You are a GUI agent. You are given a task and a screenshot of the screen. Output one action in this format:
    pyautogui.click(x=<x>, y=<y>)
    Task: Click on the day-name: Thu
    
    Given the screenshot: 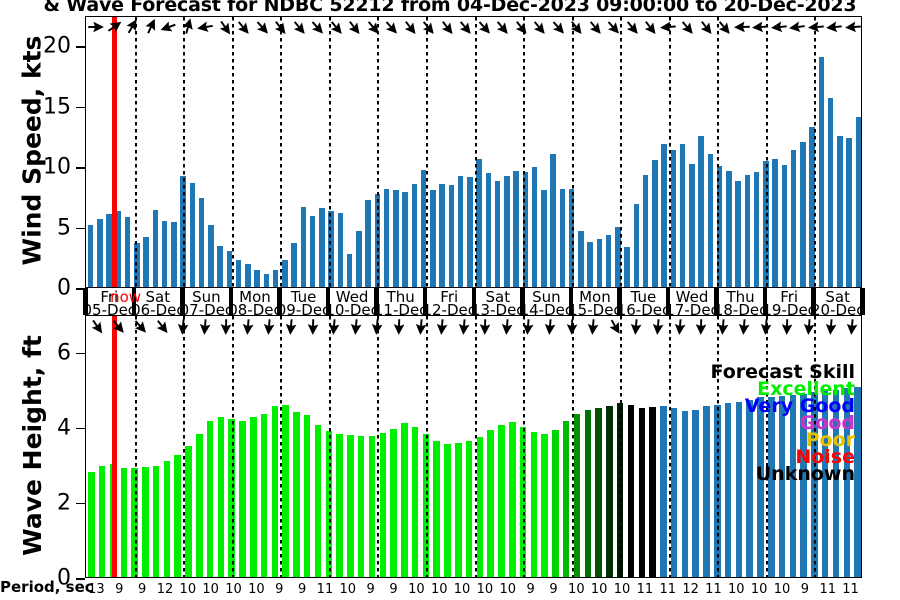 What is the action you would take?
    pyautogui.click(x=740, y=297)
    